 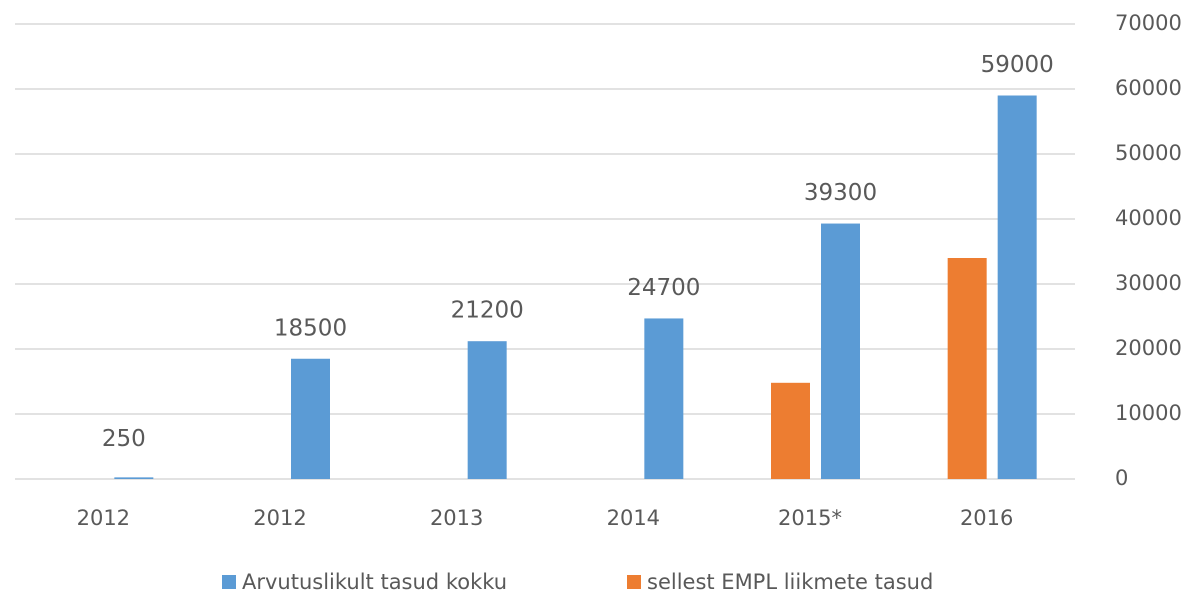 What do you see at coordinates (790, 582) in the screenshot?
I see `legend-label: sellest EMPL liikmete tasud` at bounding box center [790, 582].